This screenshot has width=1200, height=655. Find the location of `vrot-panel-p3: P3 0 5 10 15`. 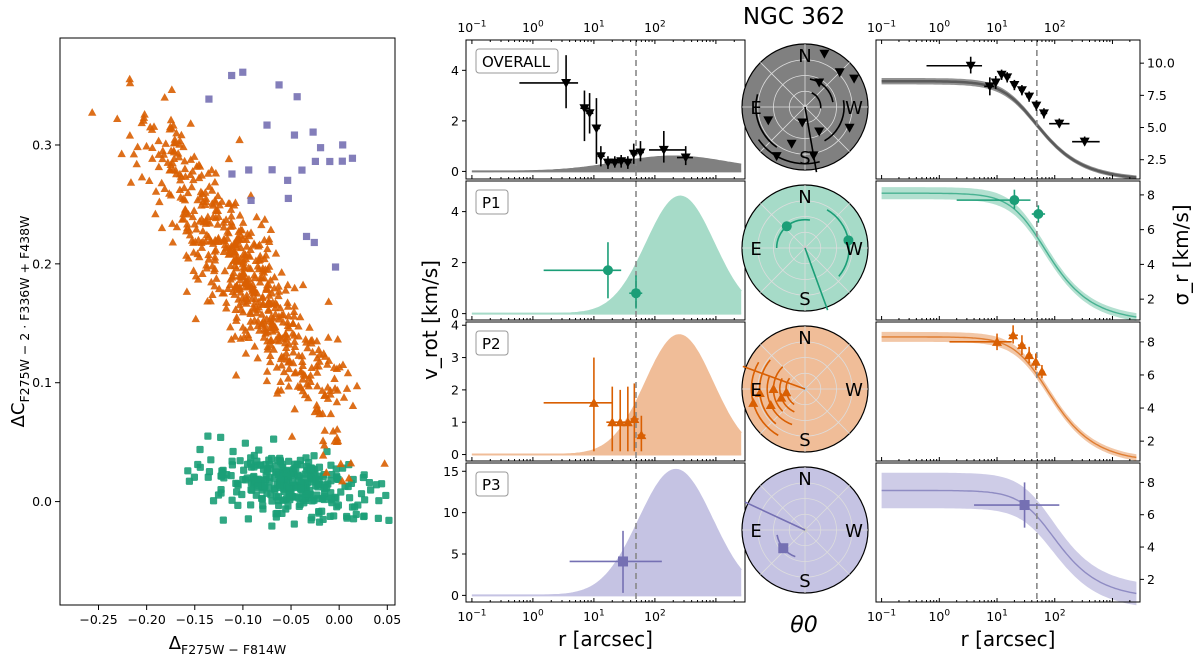

vrot-panel-p3: P3 0 5 10 15 is located at coordinates (594, 532).